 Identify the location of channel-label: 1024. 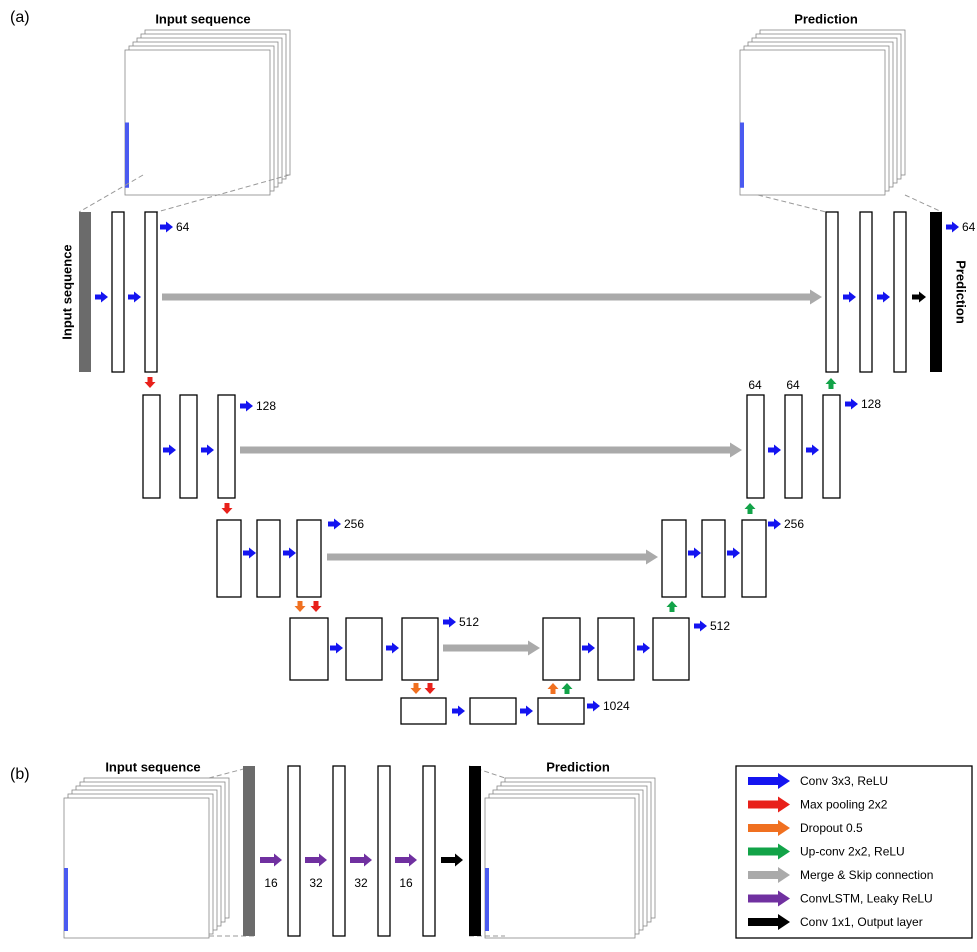
(616, 706).